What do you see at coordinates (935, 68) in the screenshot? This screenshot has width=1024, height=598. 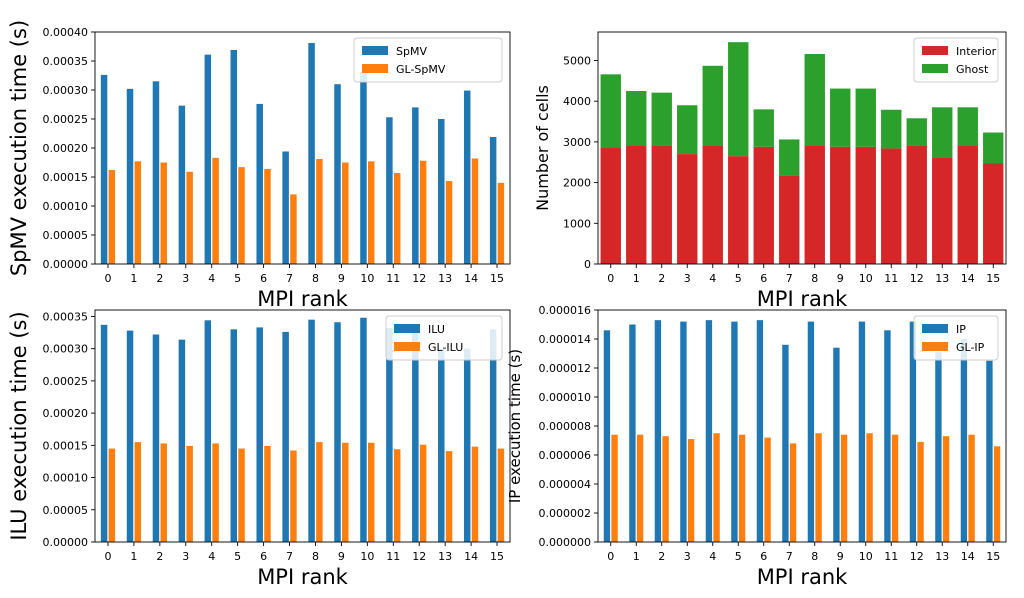 I see `legend-swatch-ghost` at bounding box center [935, 68].